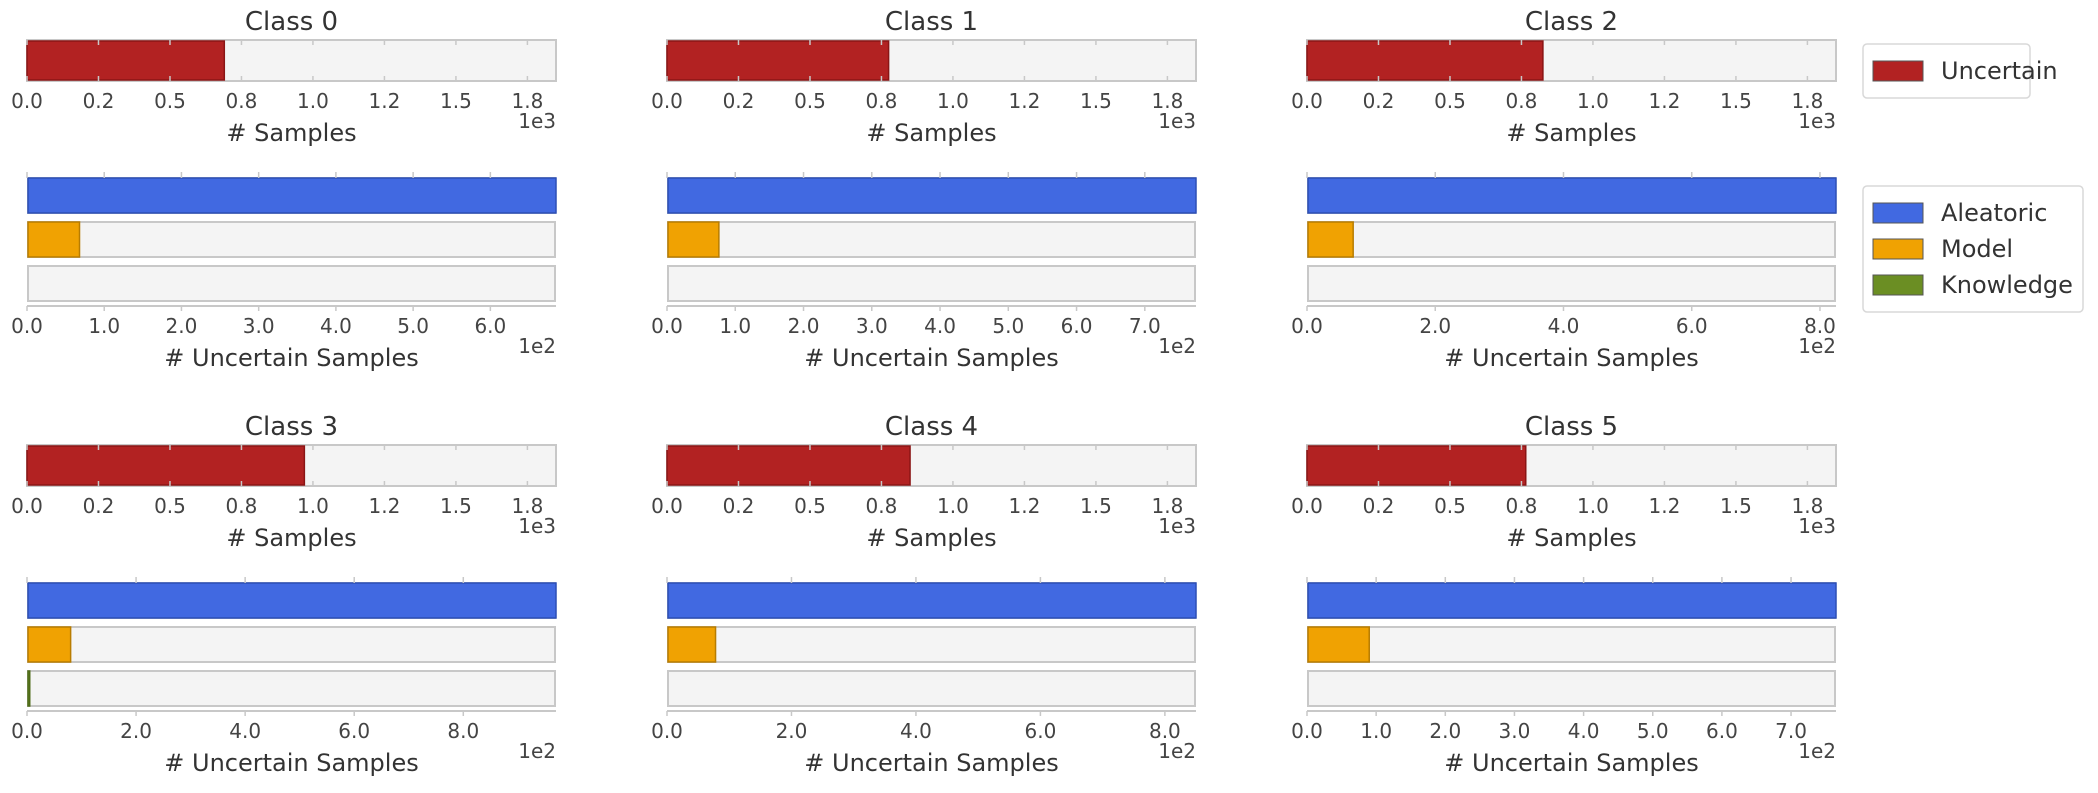 The height and width of the screenshot is (793, 2098). Describe the element at coordinates (1571, 427) in the screenshot. I see `subplot-title: Class 5` at that location.